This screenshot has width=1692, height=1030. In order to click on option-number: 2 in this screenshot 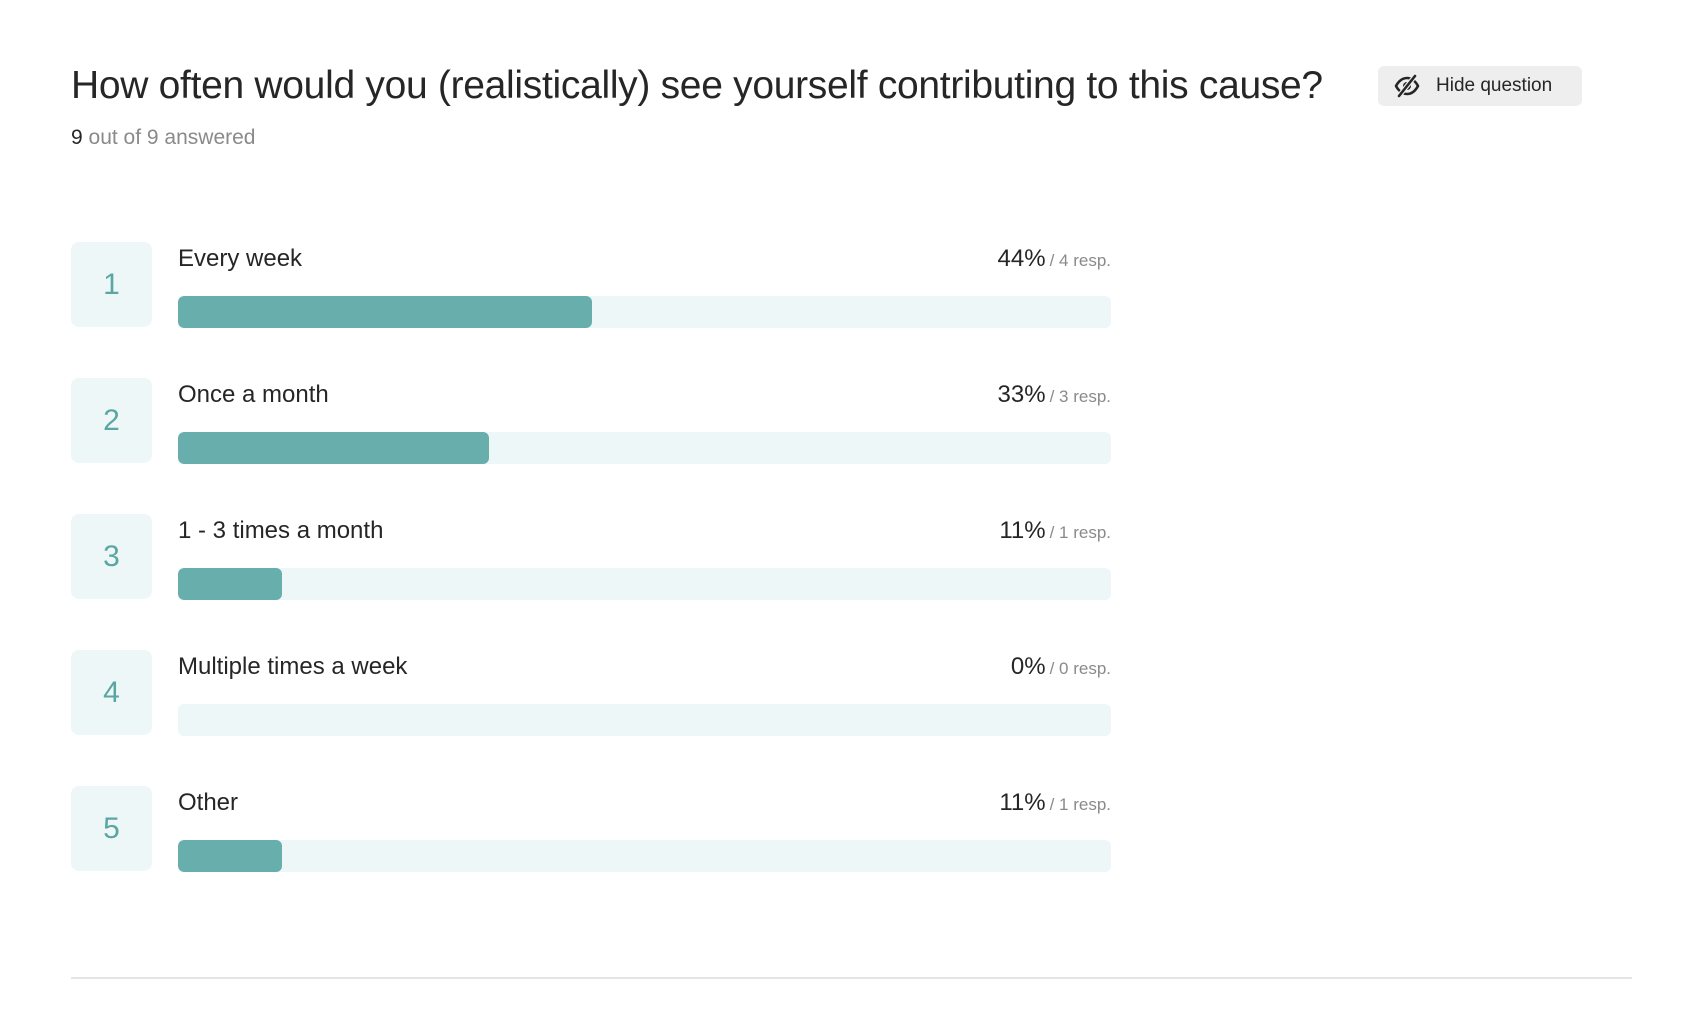, I will do `click(111, 420)`.